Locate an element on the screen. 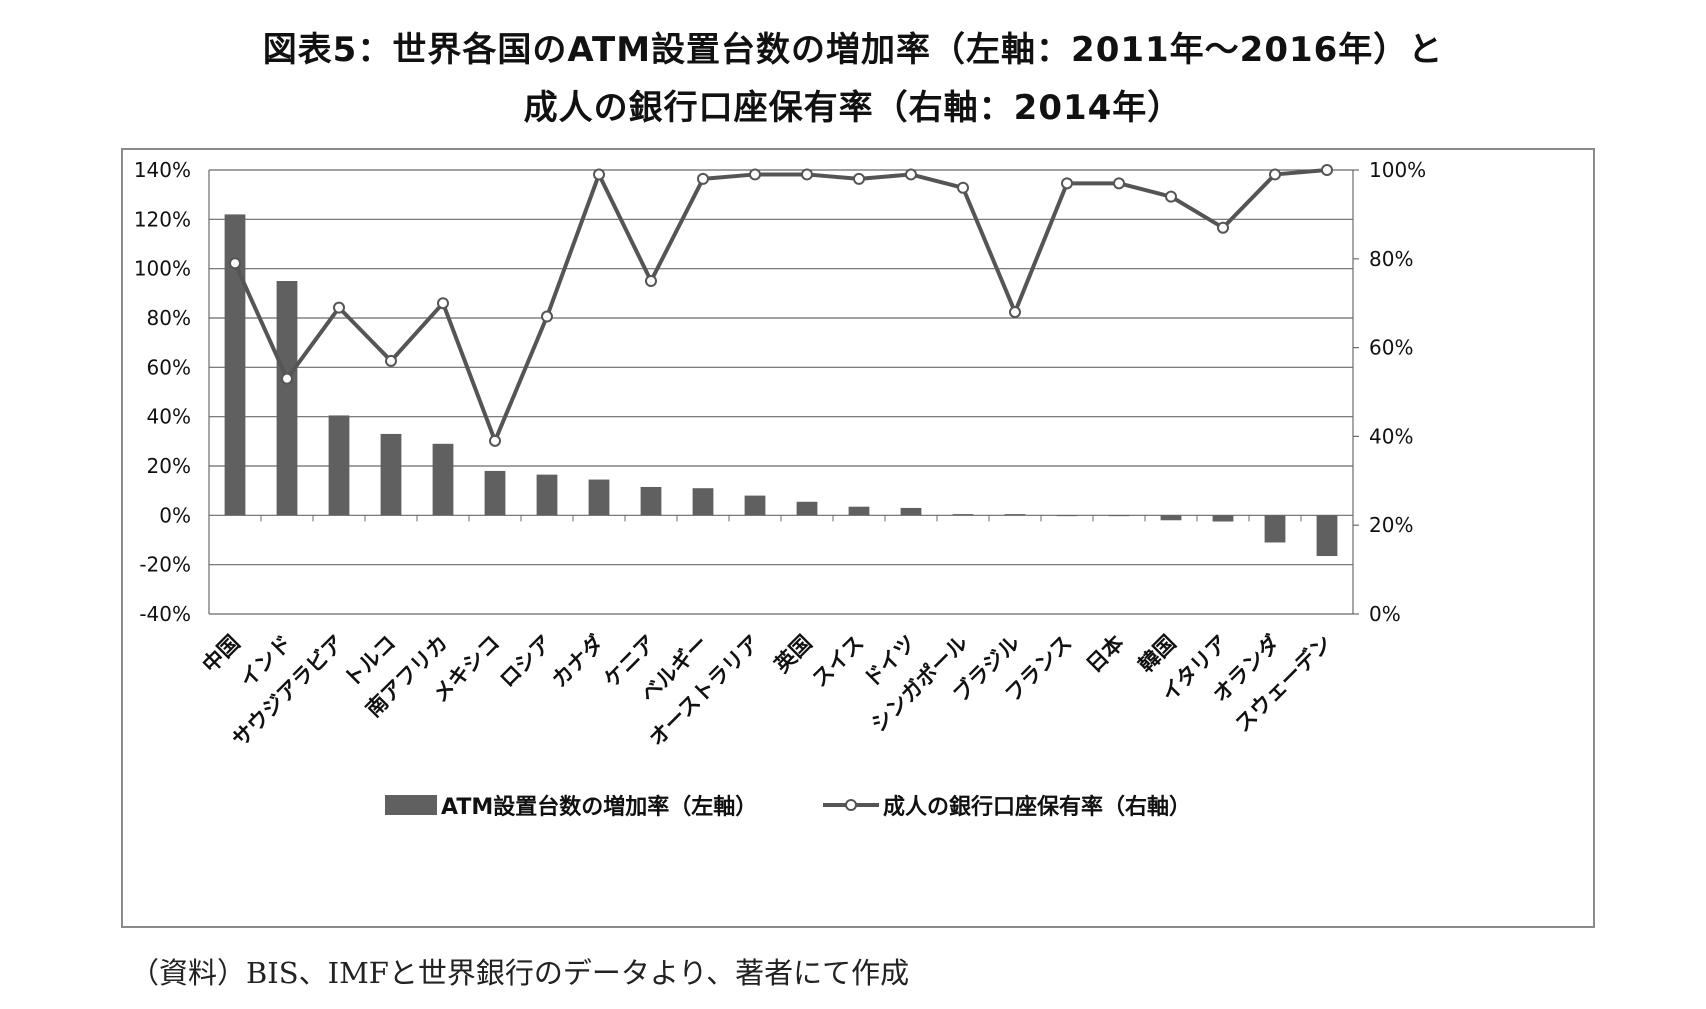 This screenshot has width=1706, height=1009. x-tick-label: 英国 is located at coordinates (793, 654).